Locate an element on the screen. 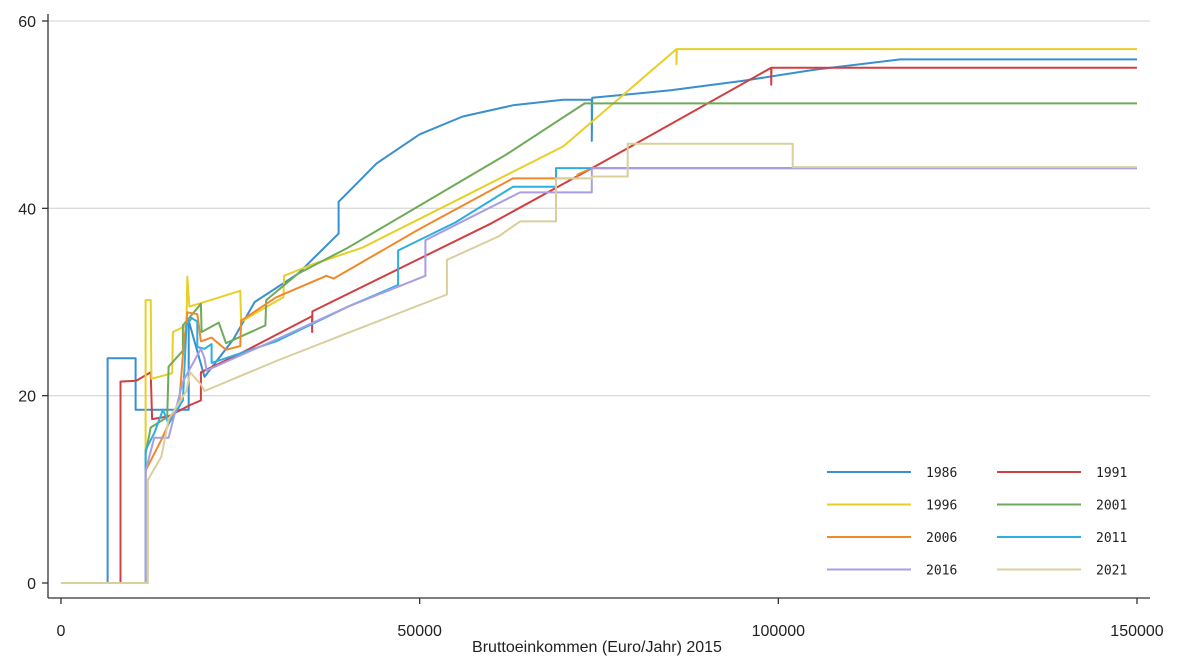  legend-label-1996: 1996 is located at coordinates (941, 506).